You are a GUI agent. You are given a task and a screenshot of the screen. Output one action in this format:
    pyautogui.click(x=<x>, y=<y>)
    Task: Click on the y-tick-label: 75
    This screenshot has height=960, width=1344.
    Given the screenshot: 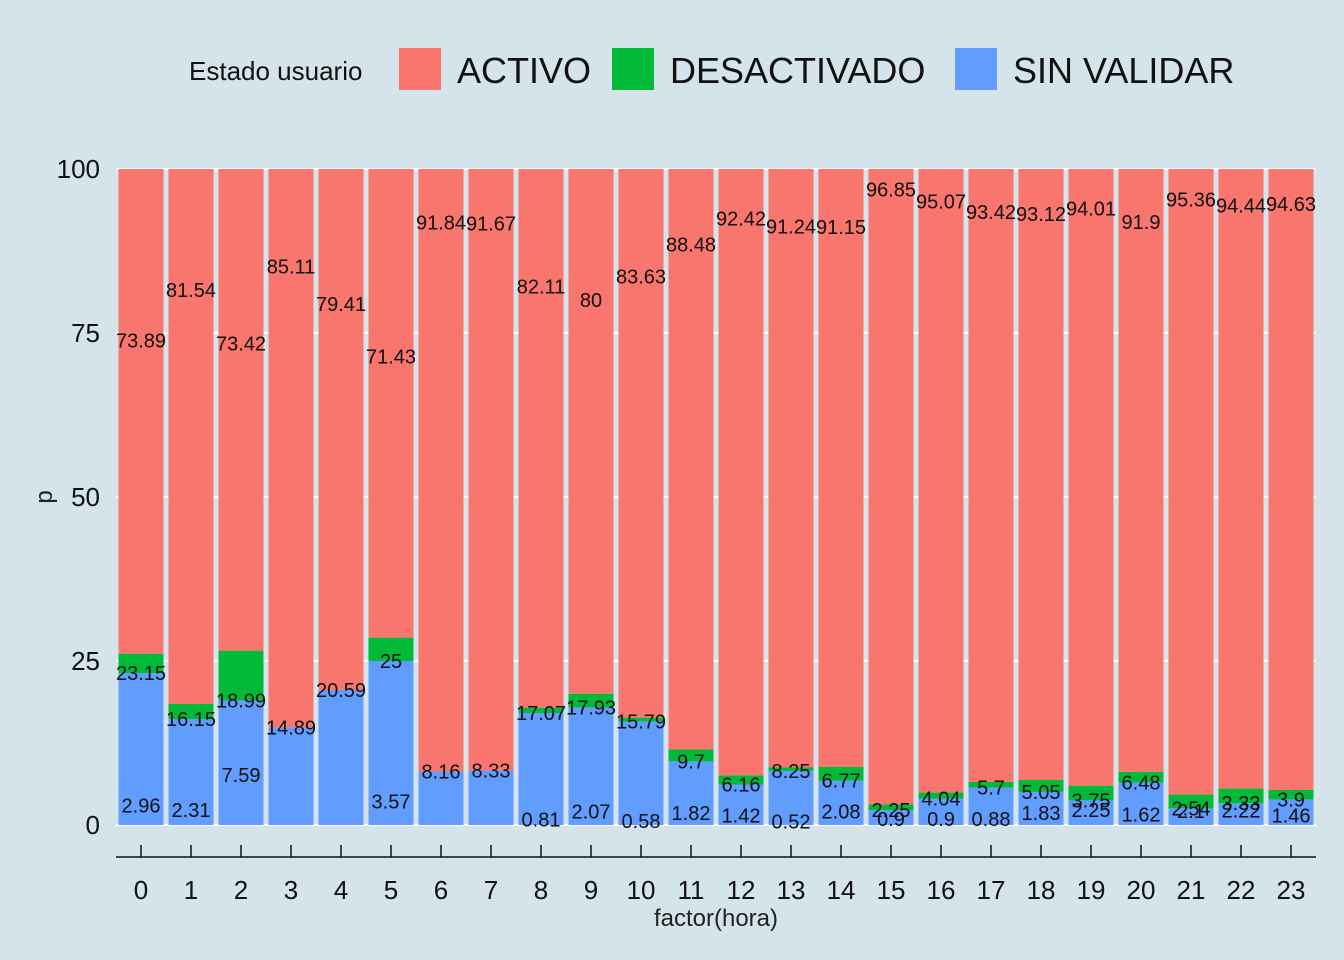 What is the action you would take?
    pyautogui.click(x=85, y=333)
    